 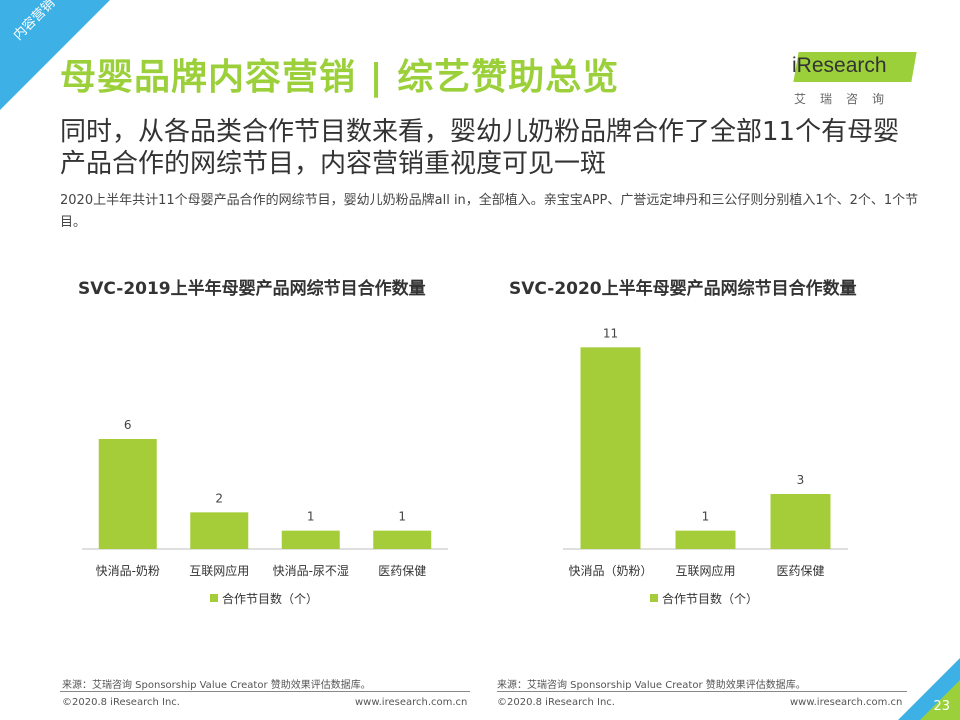 What do you see at coordinates (846, 702) in the screenshot?
I see `url-right: www.iresearch.com.cn` at bounding box center [846, 702].